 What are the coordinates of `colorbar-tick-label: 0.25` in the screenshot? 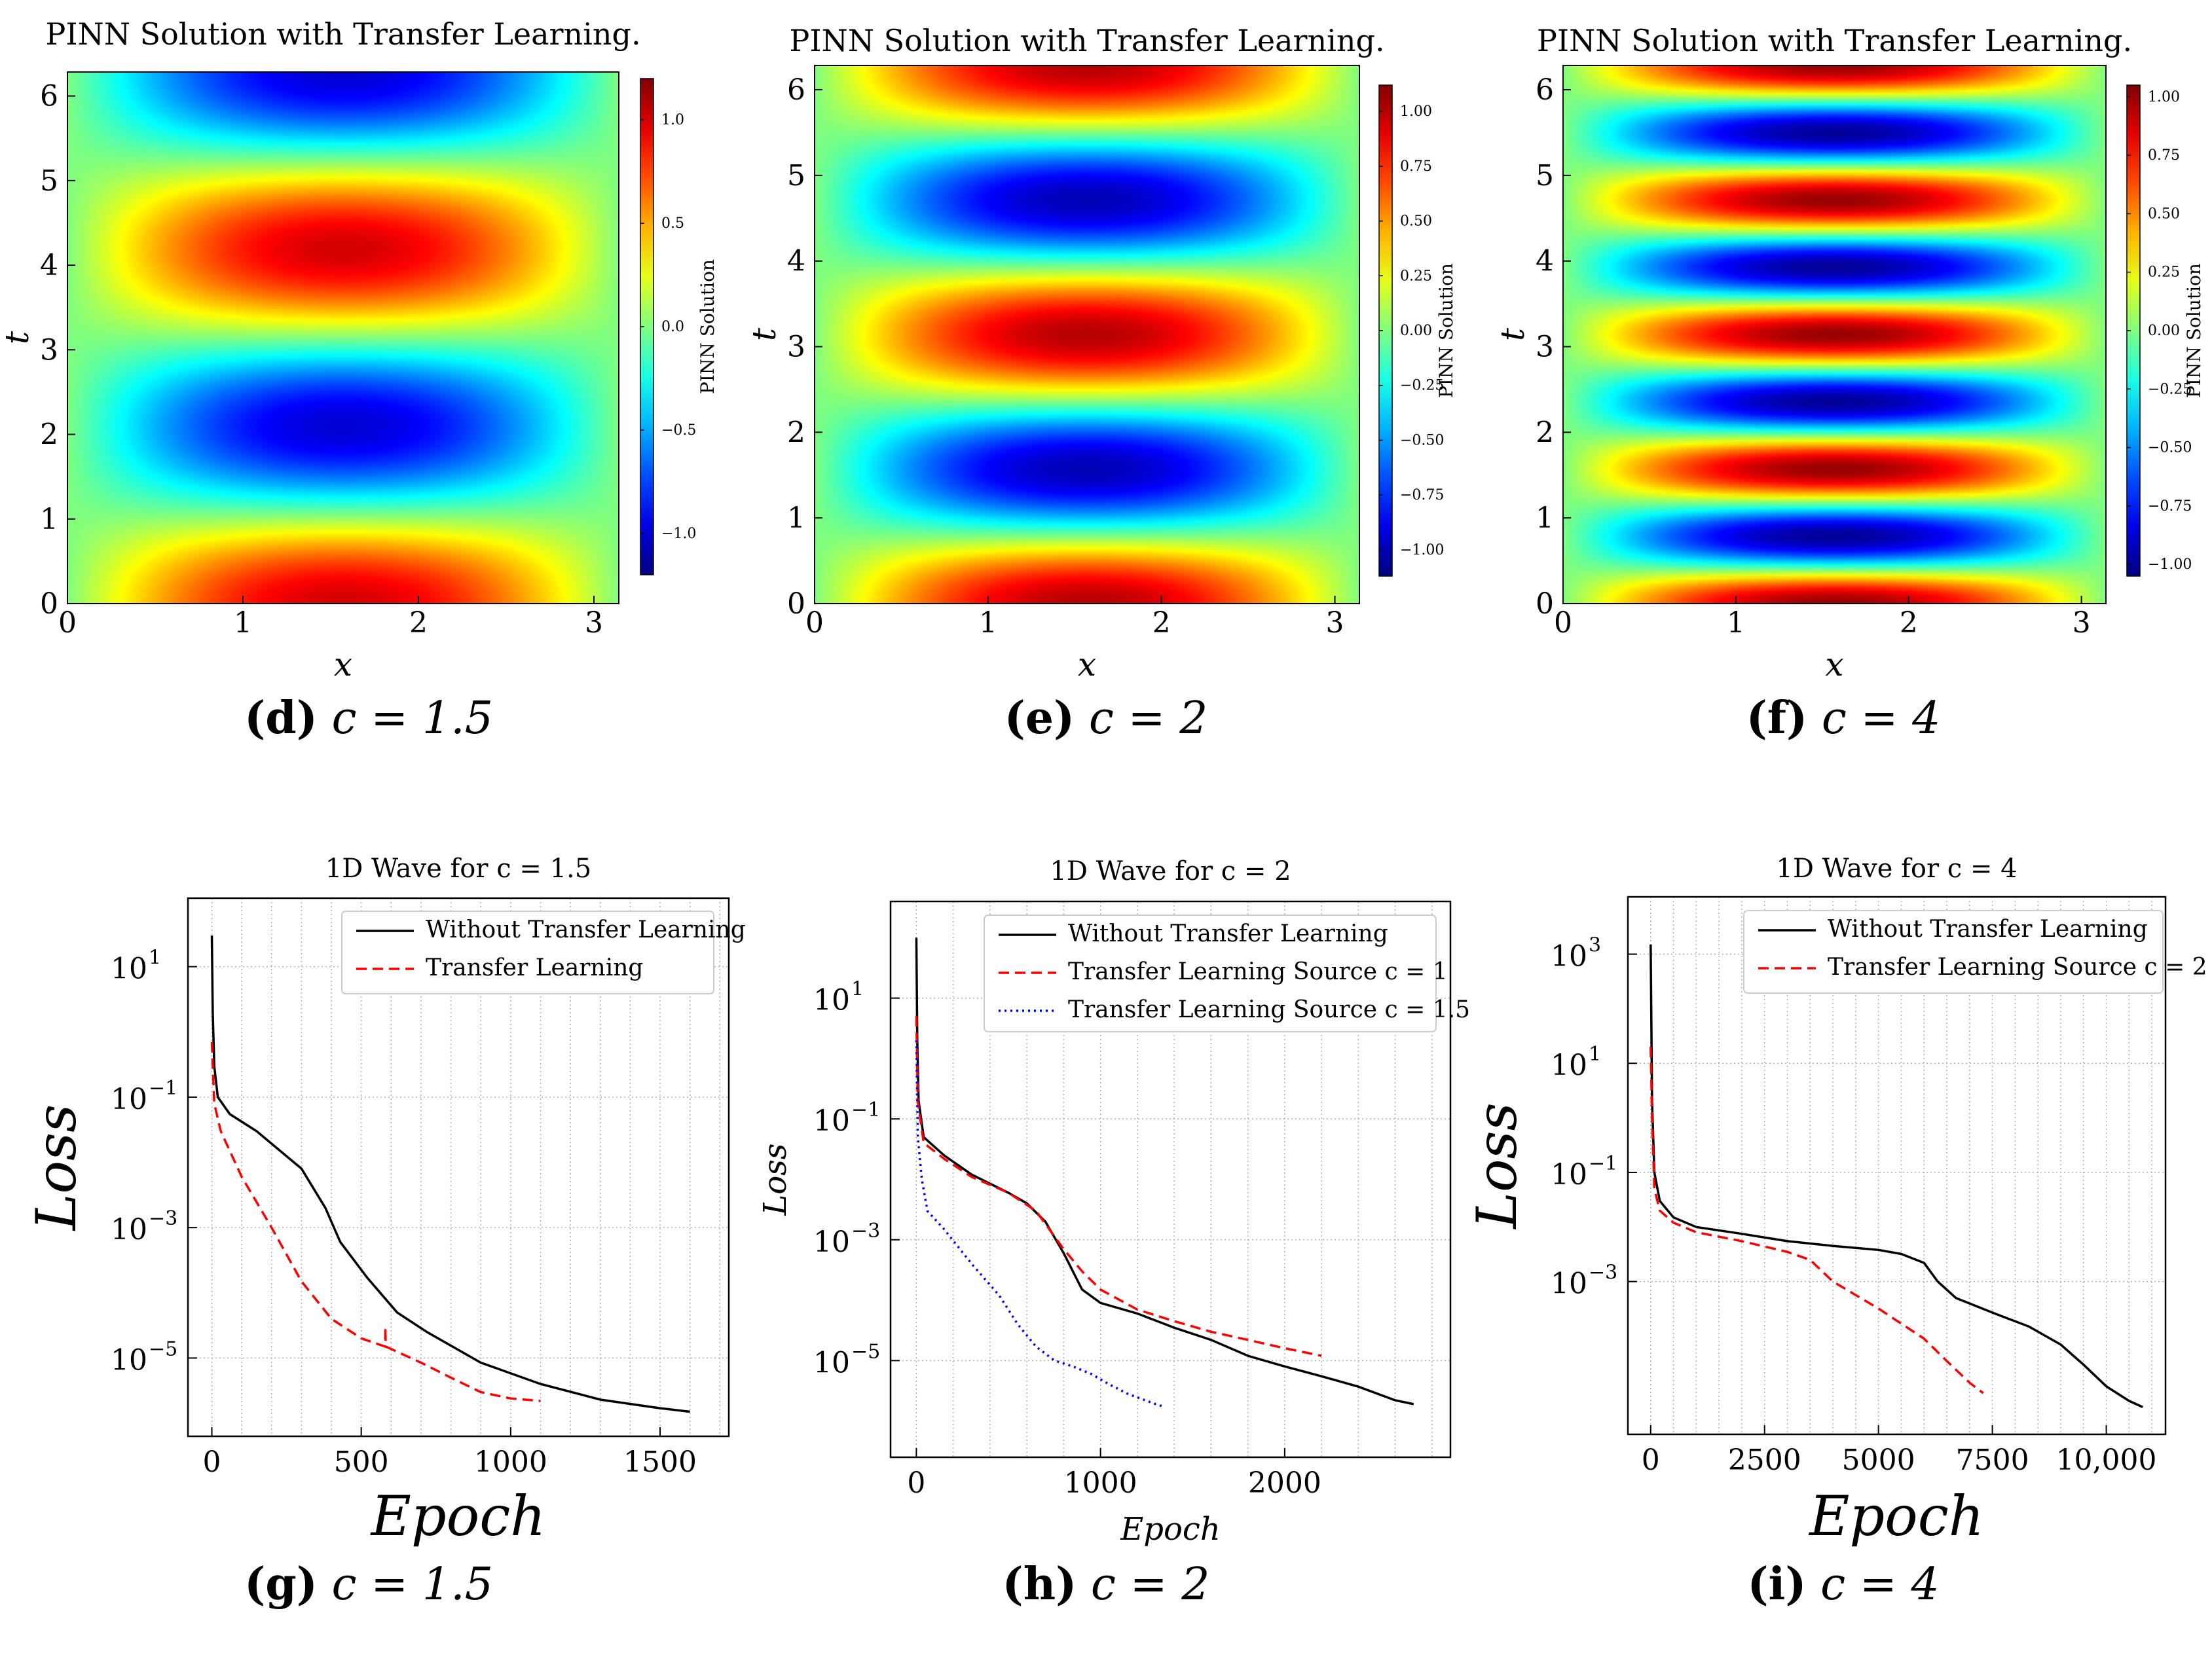 It's located at (2164, 272).